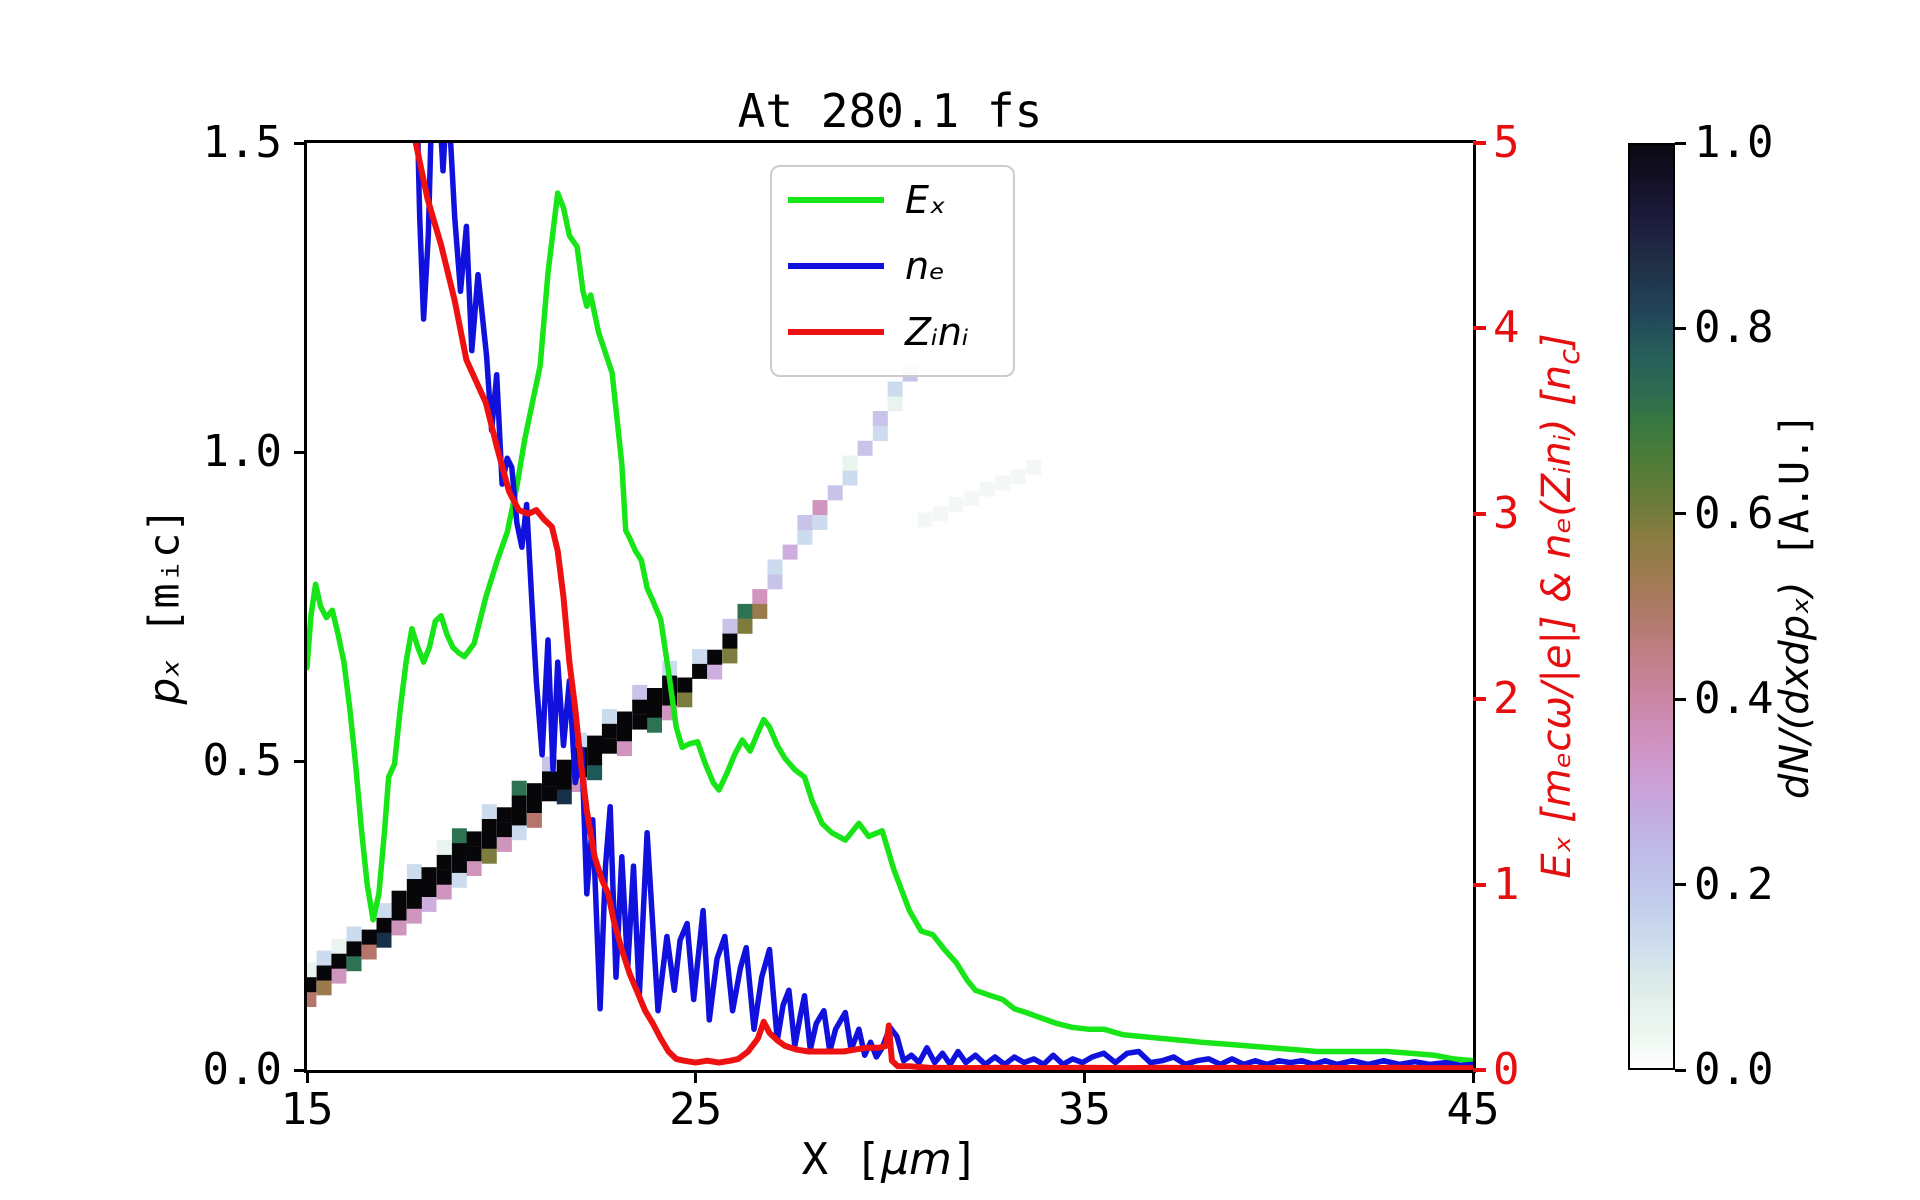 Image resolution: width=1920 pixels, height=1200 pixels. What do you see at coordinates (1506, 142) in the screenshot?
I see `y-right-tick-label: 5` at bounding box center [1506, 142].